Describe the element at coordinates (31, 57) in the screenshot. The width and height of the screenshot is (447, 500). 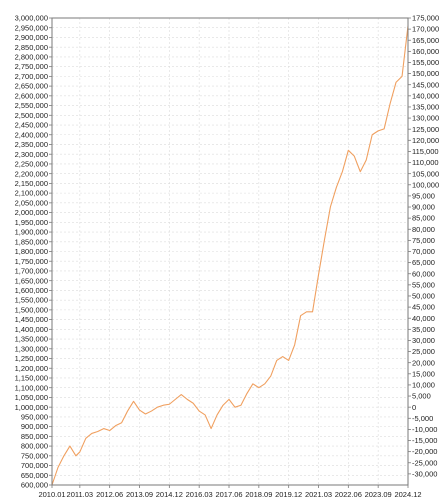
I see `left-tick-label: 2,800,000` at that location.